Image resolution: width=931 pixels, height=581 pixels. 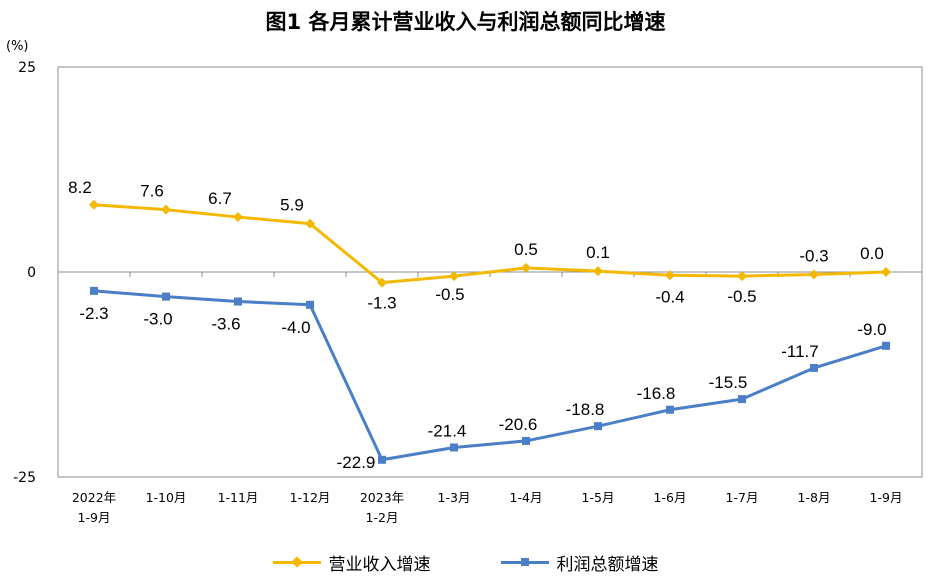 I want to click on data-label-profit: -21.4, so click(x=447, y=430).